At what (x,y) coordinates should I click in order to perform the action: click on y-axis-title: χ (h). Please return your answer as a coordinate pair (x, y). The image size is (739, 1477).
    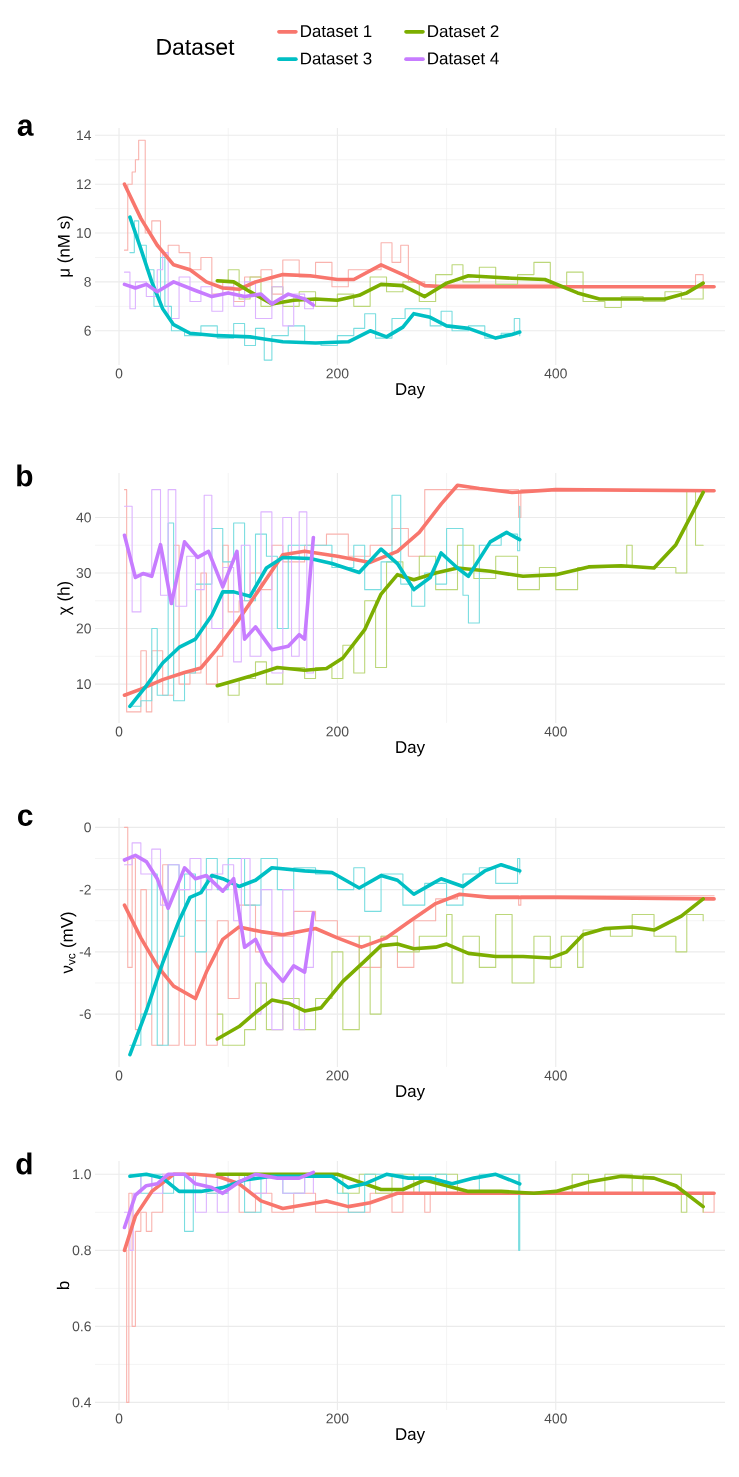
    Looking at the image, I should click on (65, 598).